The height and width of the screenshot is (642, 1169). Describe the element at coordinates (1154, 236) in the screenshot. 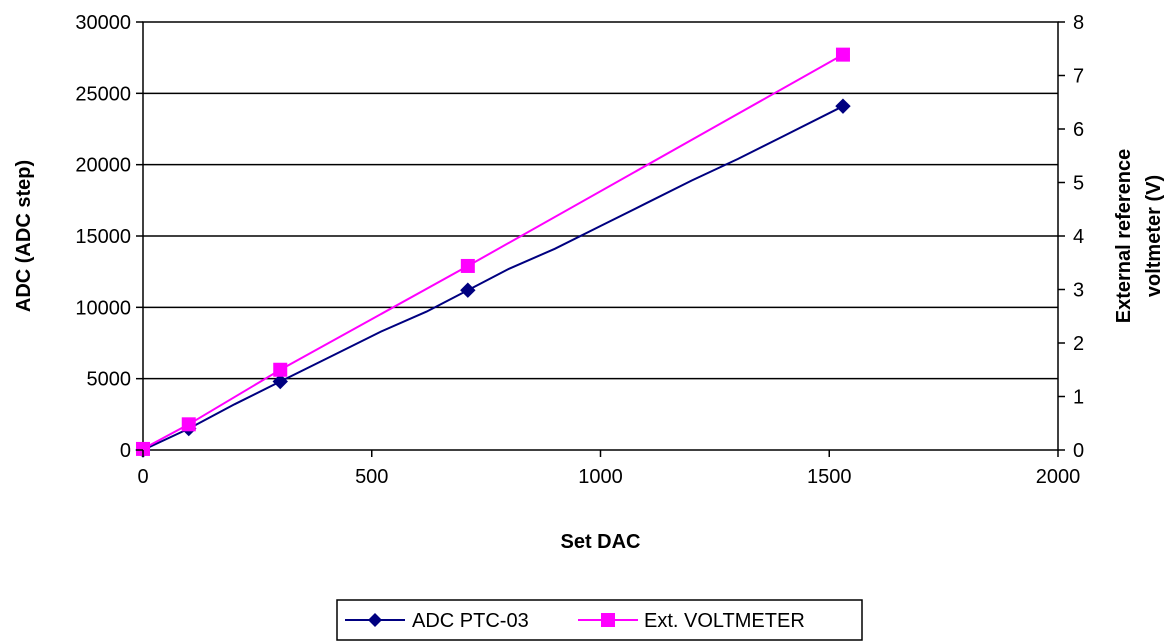

I see `y2-axis-title-line-2: voltmeter (V)` at that location.